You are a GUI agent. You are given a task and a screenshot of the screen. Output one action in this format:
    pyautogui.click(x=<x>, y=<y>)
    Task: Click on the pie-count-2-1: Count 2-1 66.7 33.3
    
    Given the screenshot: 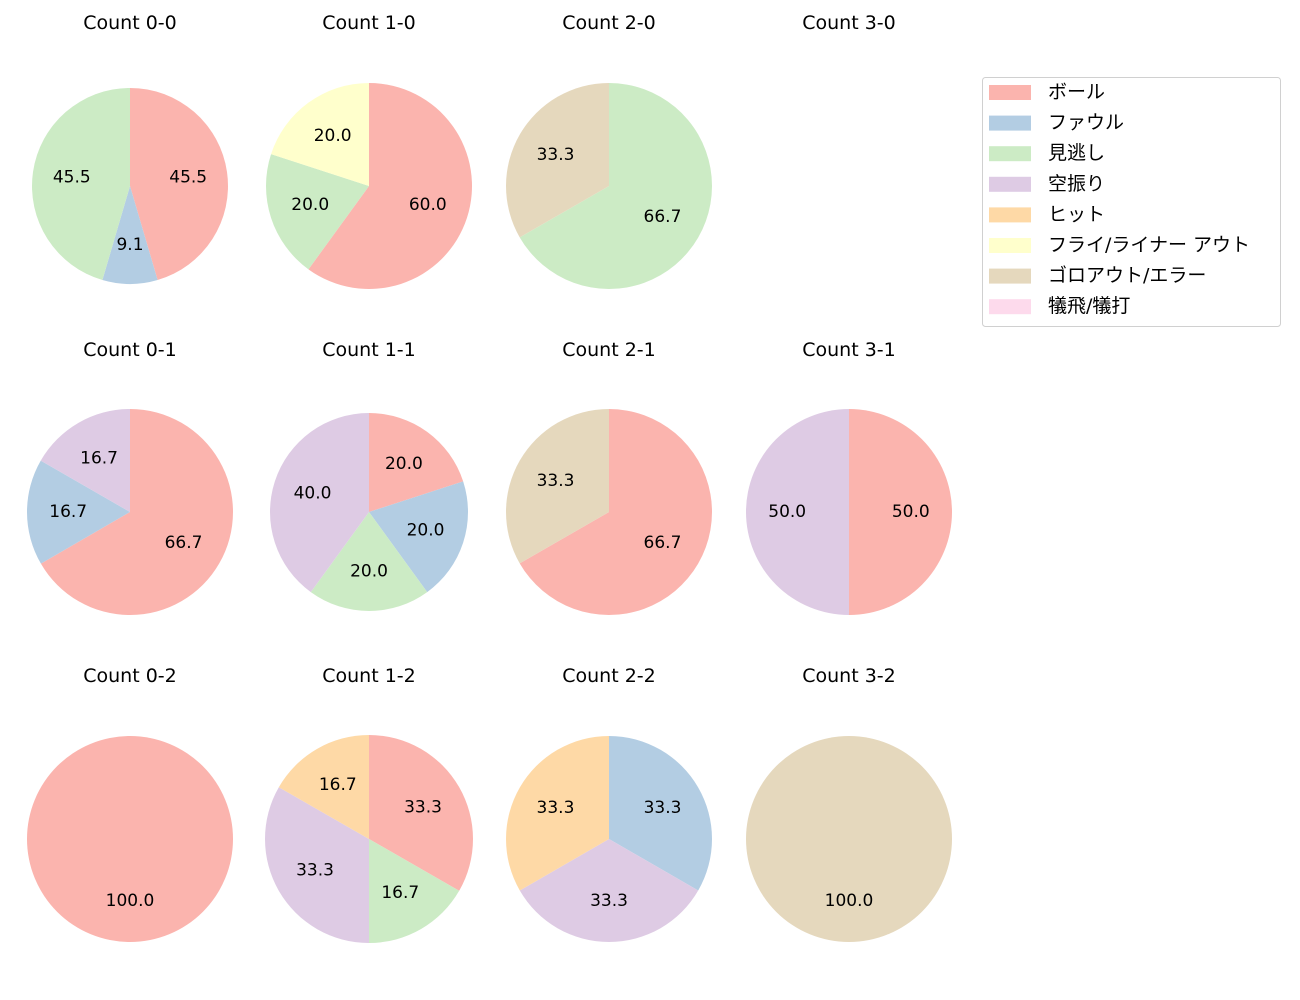 What is the action you would take?
    pyautogui.click(x=609, y=477)
    